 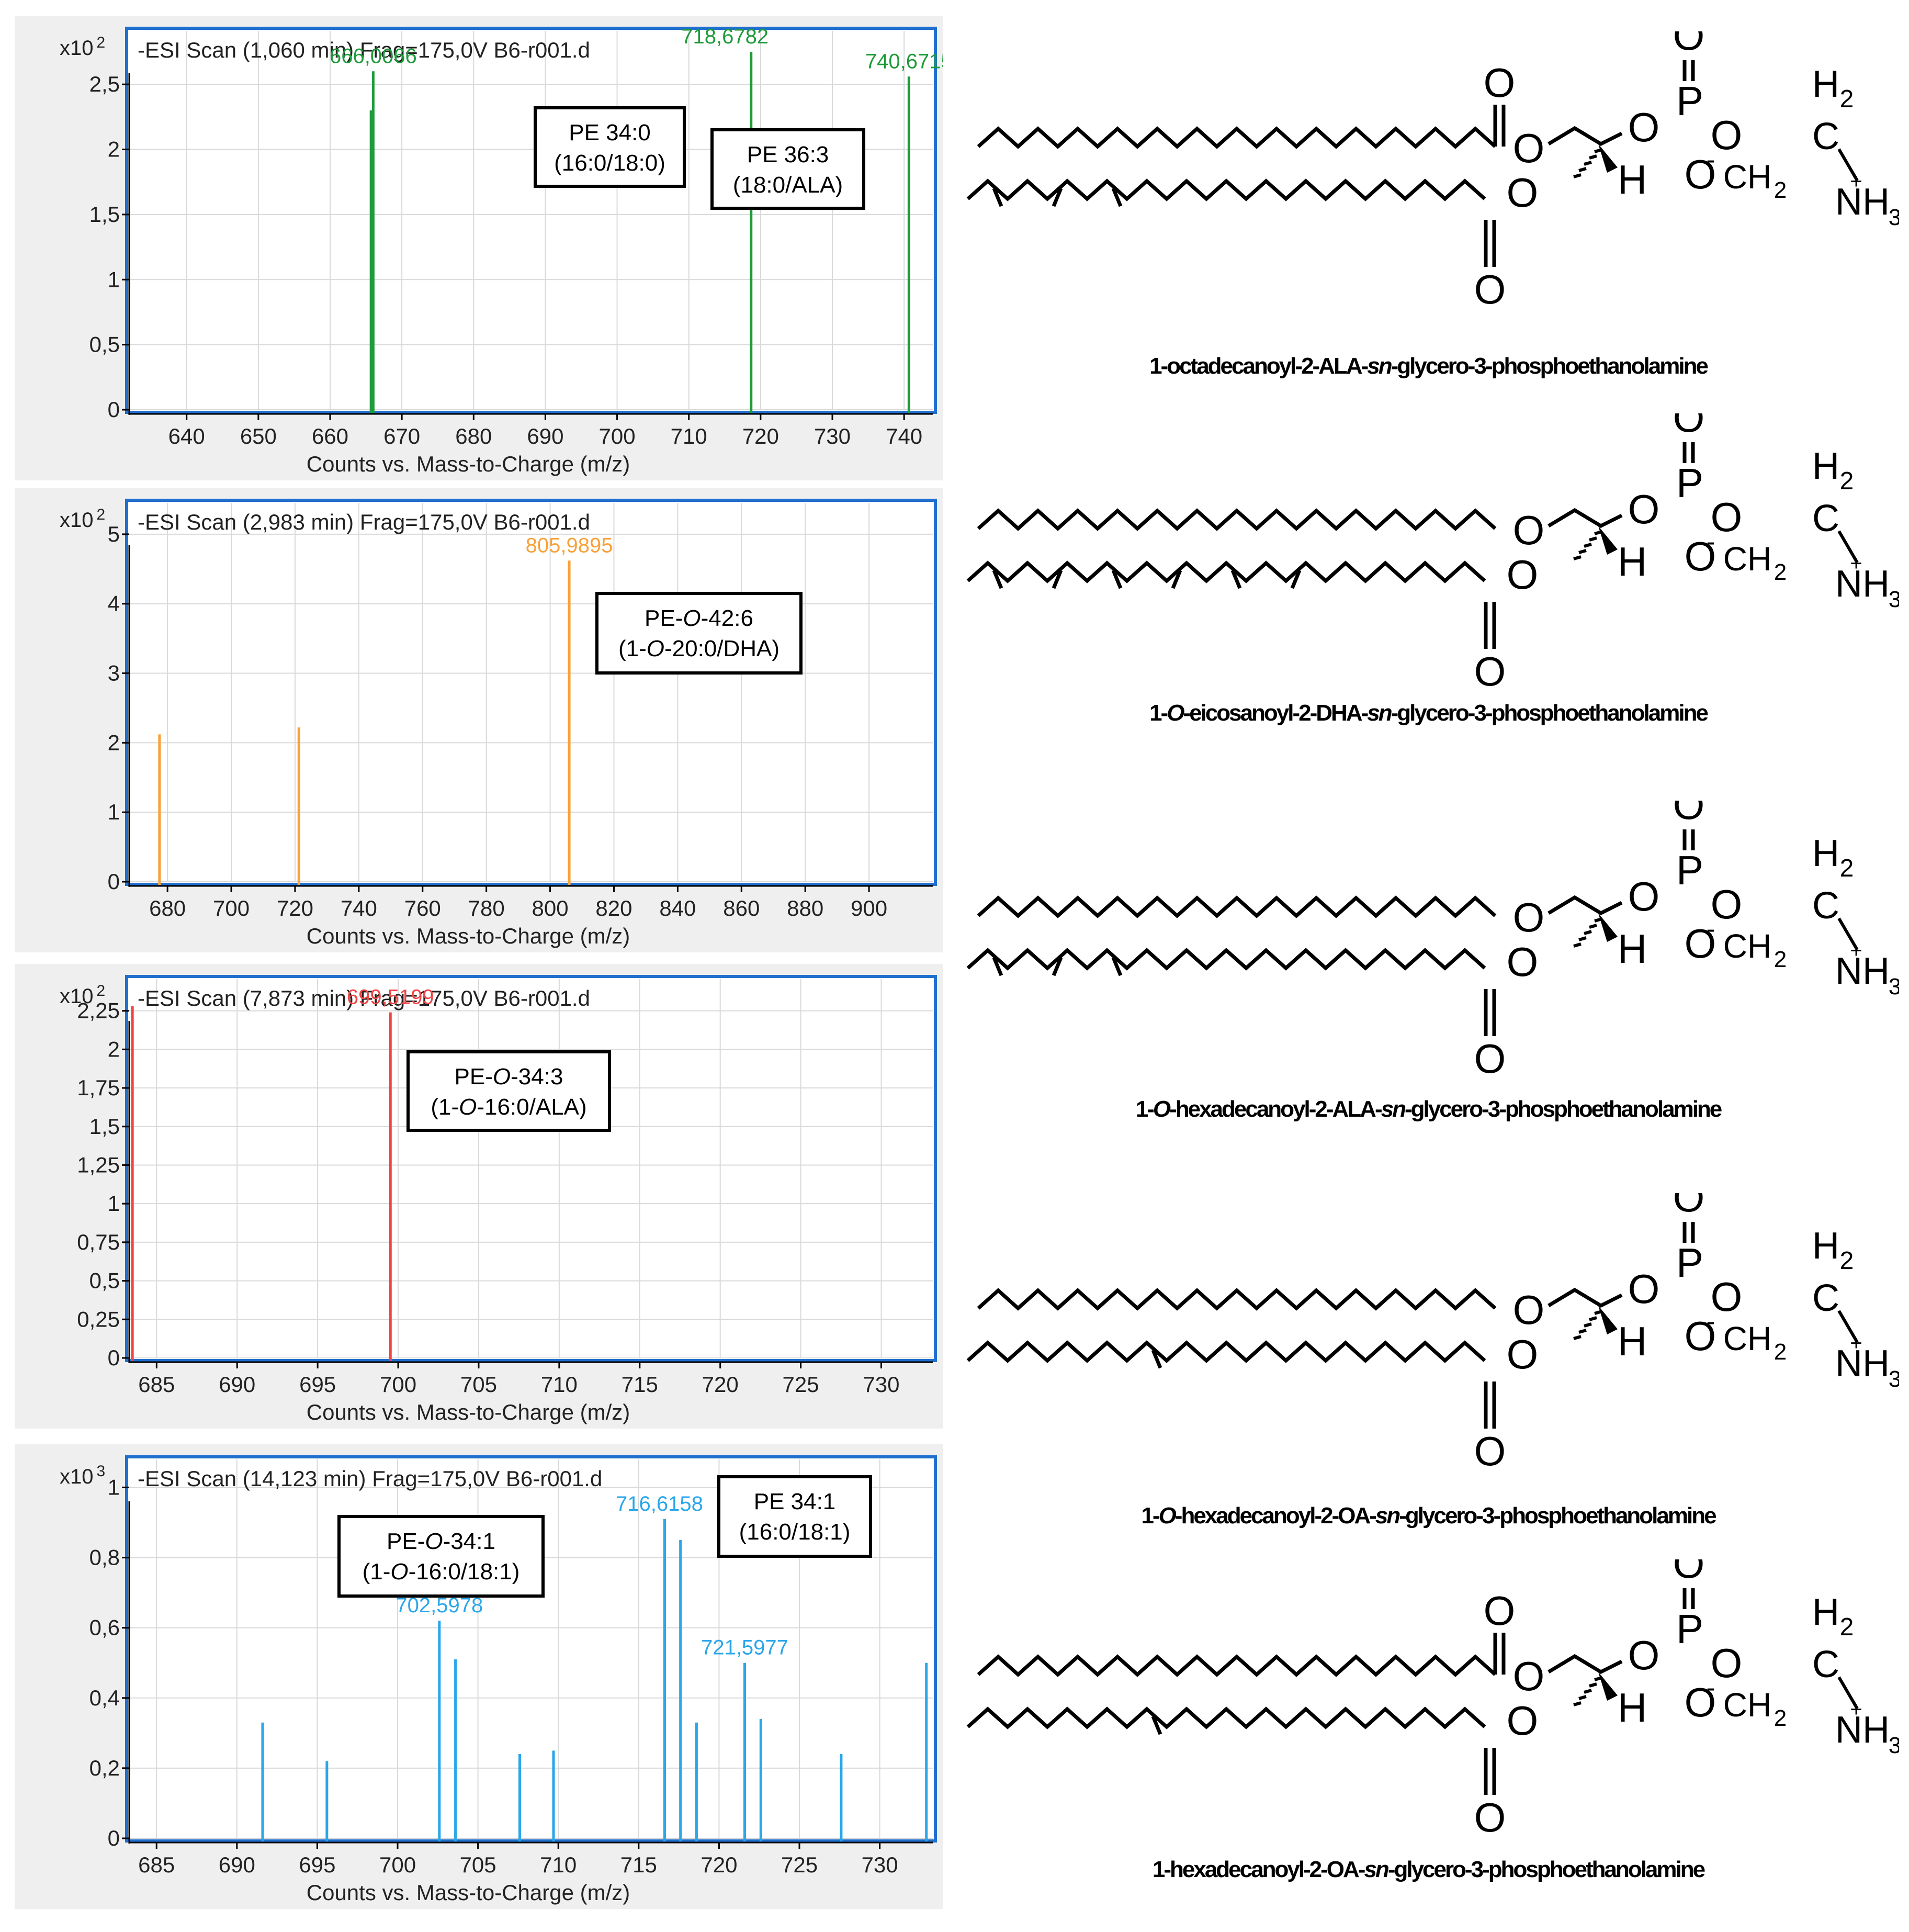 I want to click on x-tick-label: 715, so click(x=638, y=1864).